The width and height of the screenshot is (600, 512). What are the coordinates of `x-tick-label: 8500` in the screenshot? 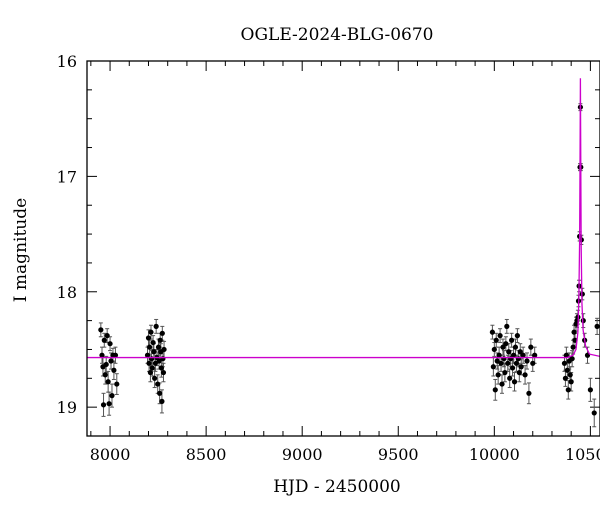 It's located at (206, 454).